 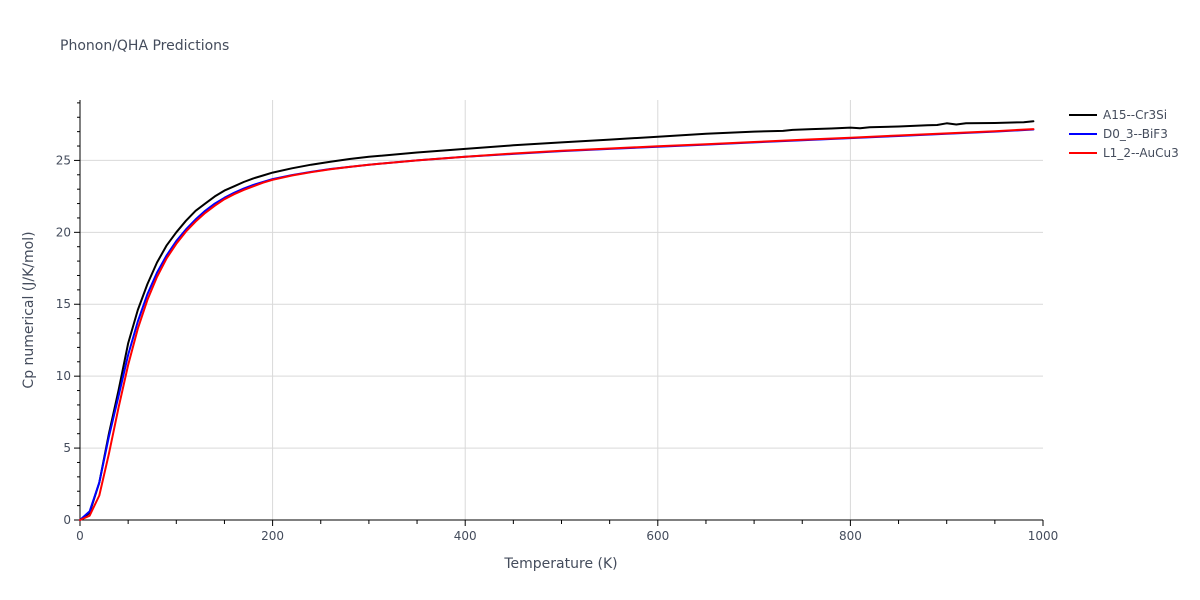 What do you see at coordinates (144, 46) in the screenshot?
I see `chart-title: Phonon/QHA Predictions` at bounding box center [144, 46].